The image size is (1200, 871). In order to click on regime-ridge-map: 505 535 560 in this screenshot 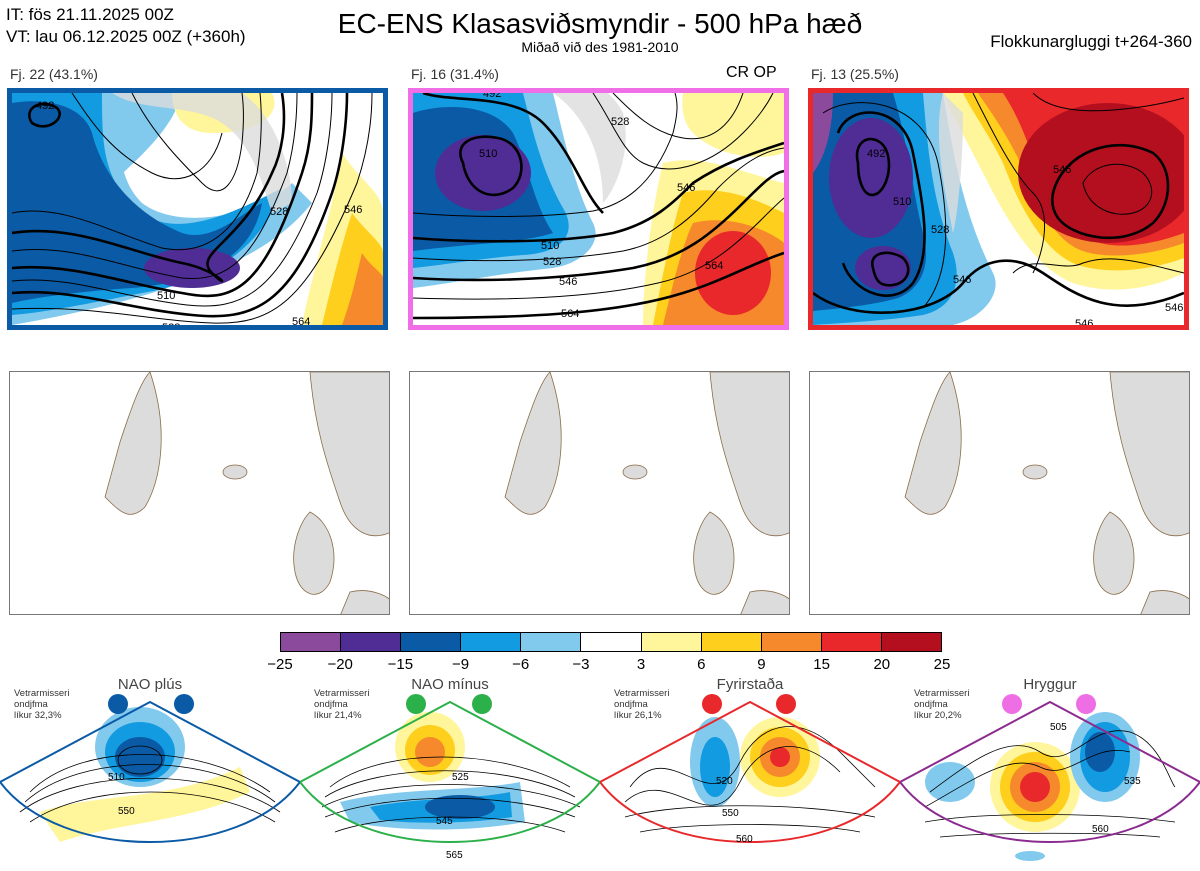, I will do `click(1050, 780)`.